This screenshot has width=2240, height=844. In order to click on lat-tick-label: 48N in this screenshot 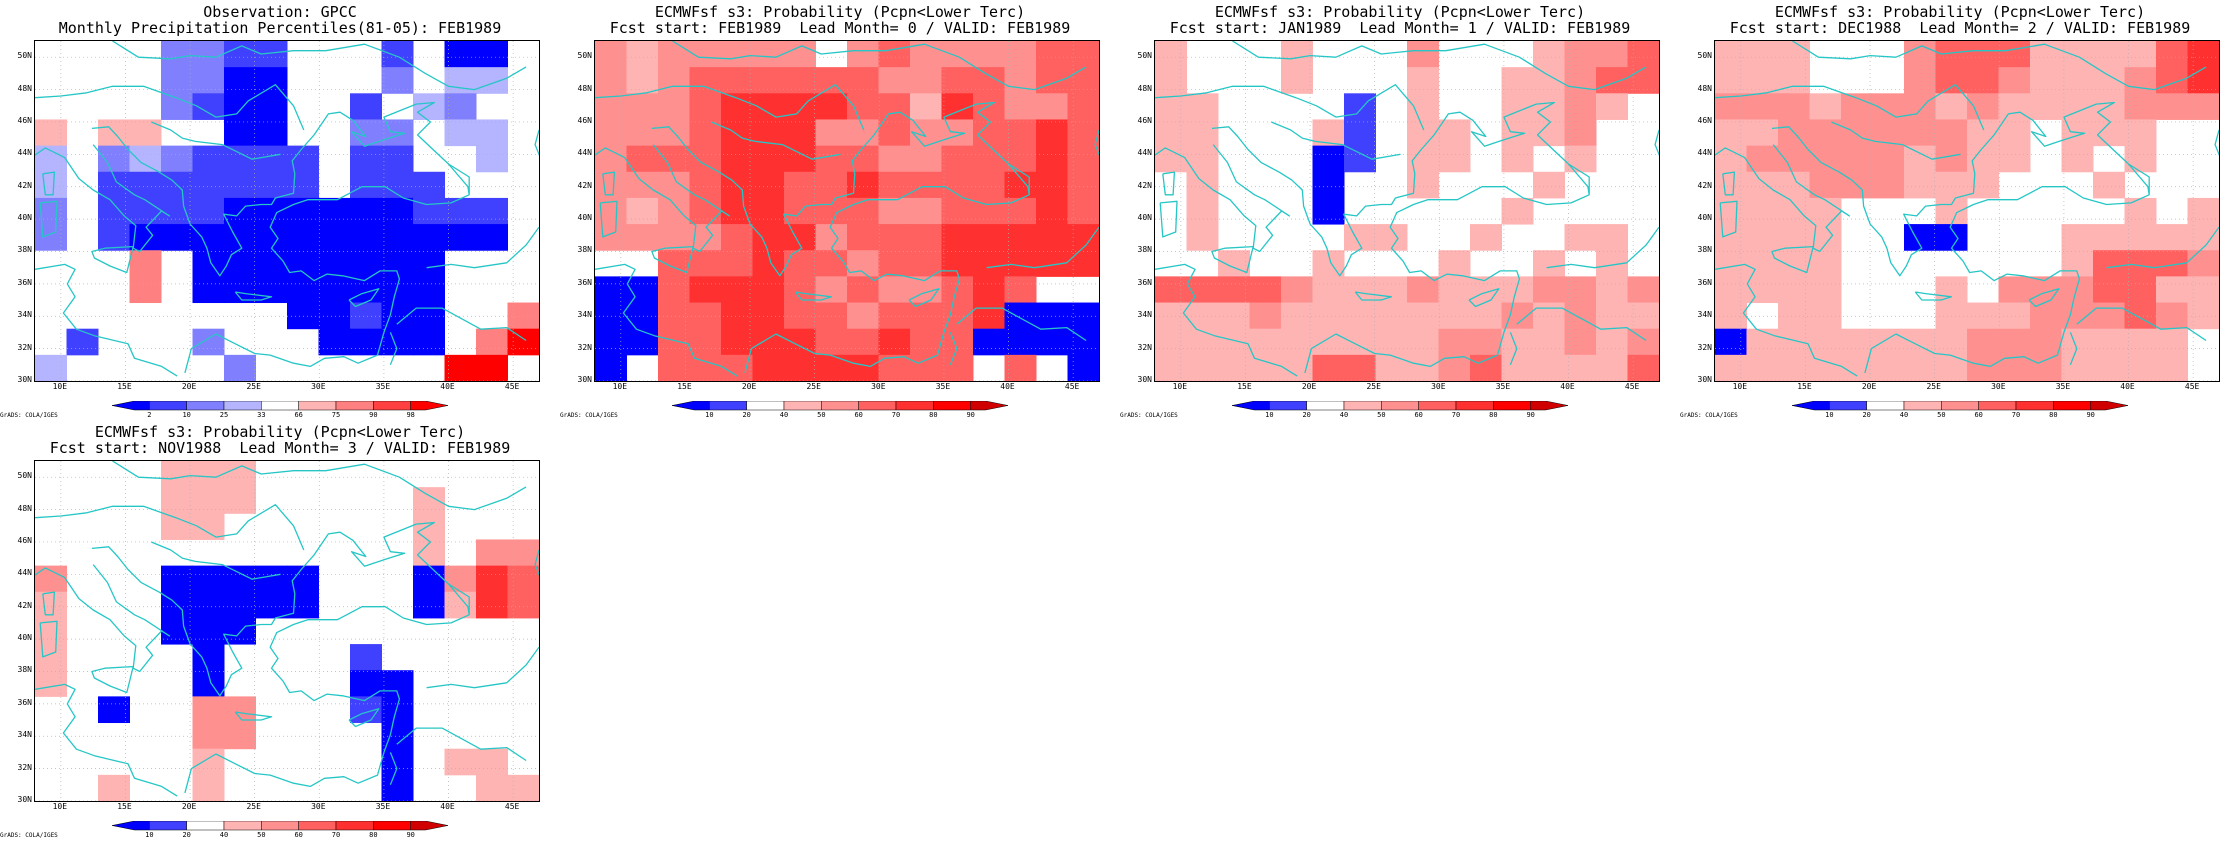, I will do `click(1704, 88)`.